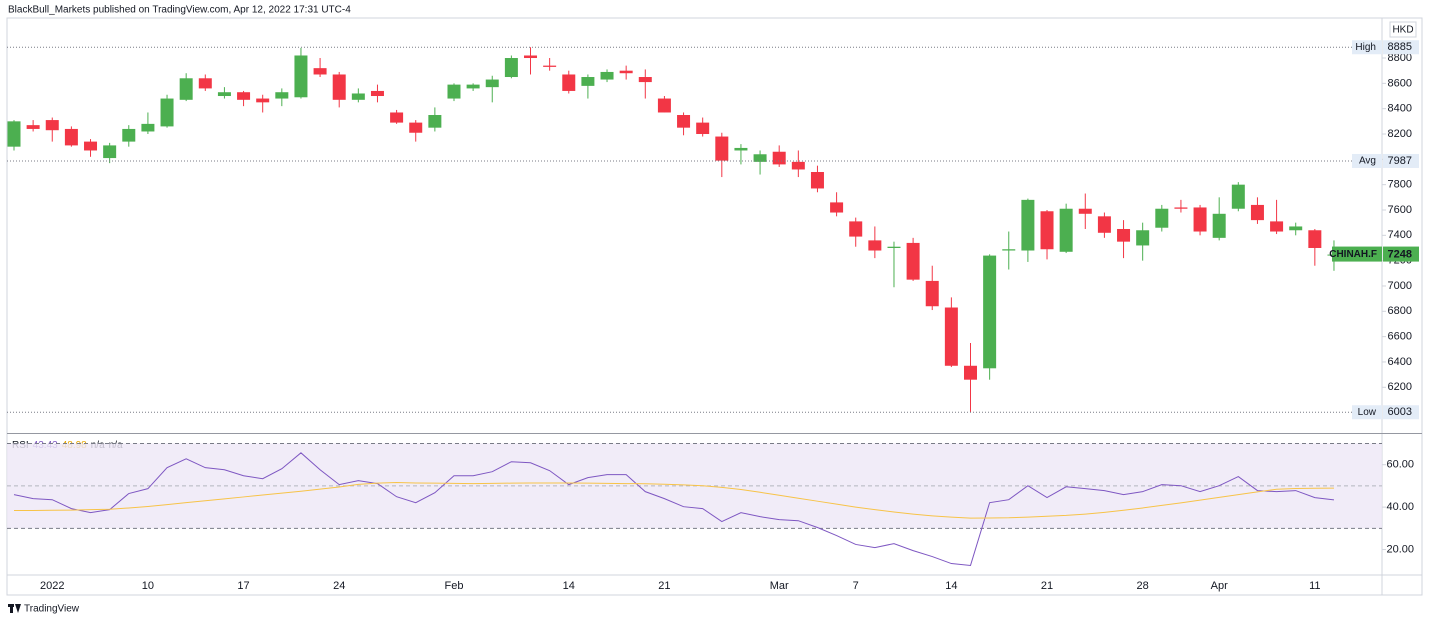  I want to click on x-tick-label: Apr, so click(1219, 586).